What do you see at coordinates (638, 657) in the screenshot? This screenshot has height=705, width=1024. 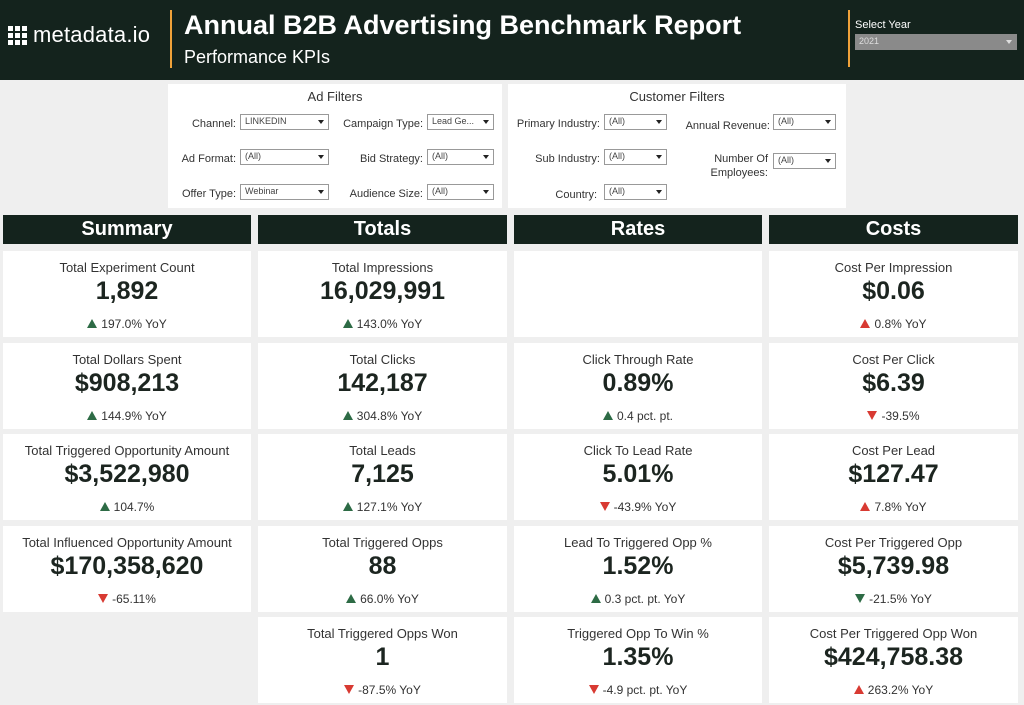 I see `kpi-value: 1.35%` at bounding box center [638, 657].